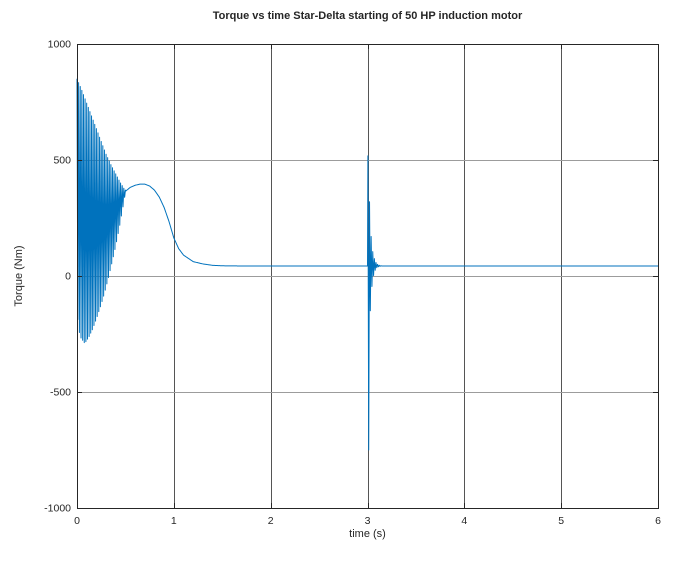 The height and width of the screenshot is (565, 688). What do you see at coordinates (62, 161) in the screenshot?
I see `y-tick-label: 500` at bounding box center [62, 161].